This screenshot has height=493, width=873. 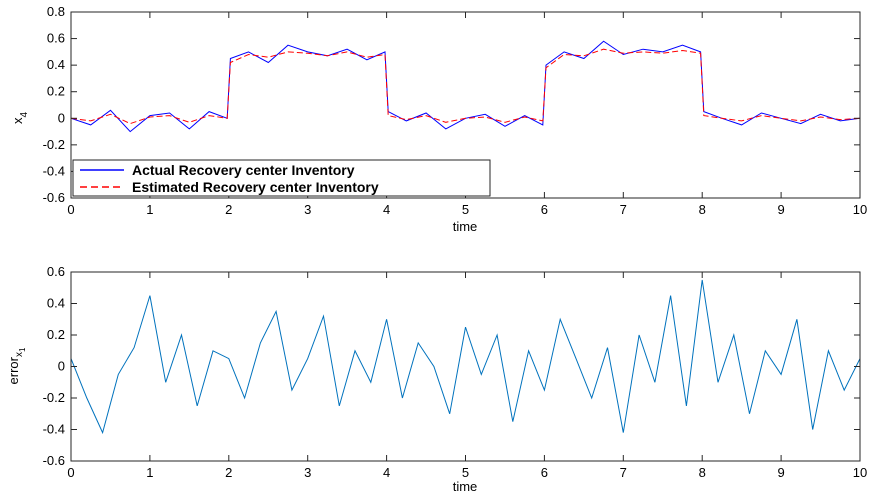 What do you see at coordinates (13, 370) in the screenshot?
I see `bottom-y-label-base: error` at bounding box center [13, 370].